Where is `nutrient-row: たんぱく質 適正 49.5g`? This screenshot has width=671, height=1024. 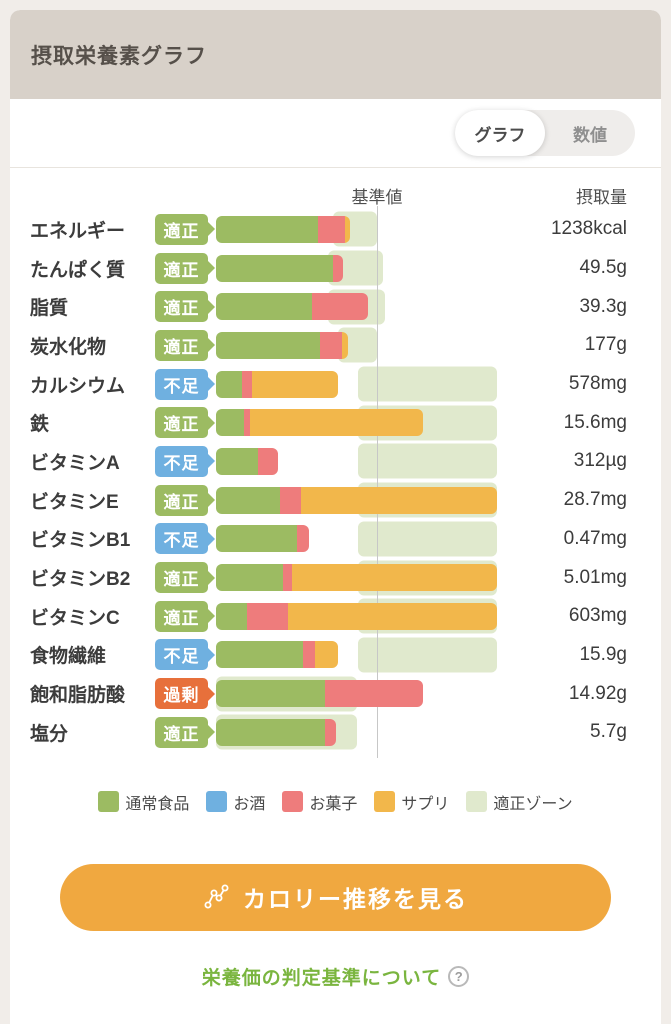
nutrient-row: たんぱく質 適正 49.5g is located at coordinates (335, 268).